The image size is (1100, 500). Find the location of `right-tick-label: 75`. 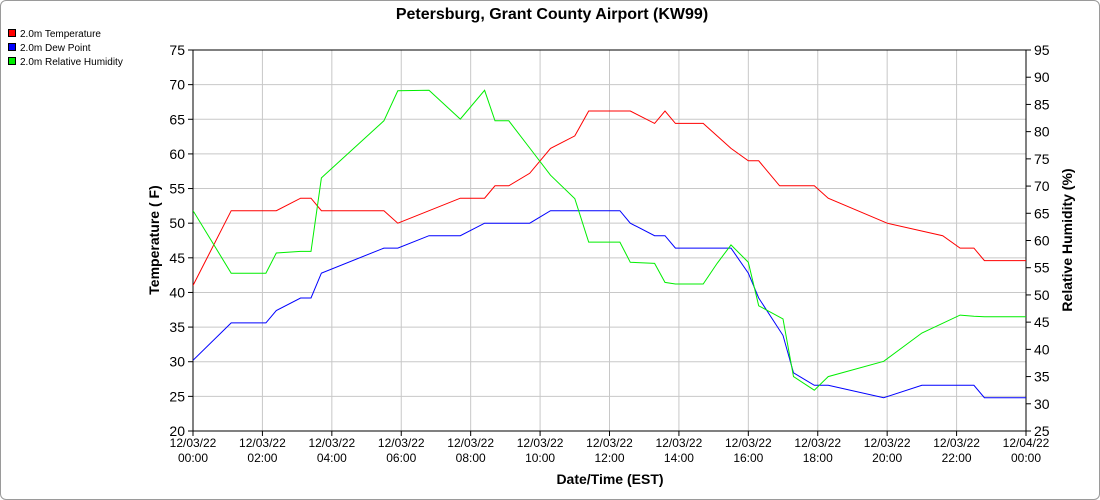

right-tick-label: 75 is located at coordinates (1042, 159).